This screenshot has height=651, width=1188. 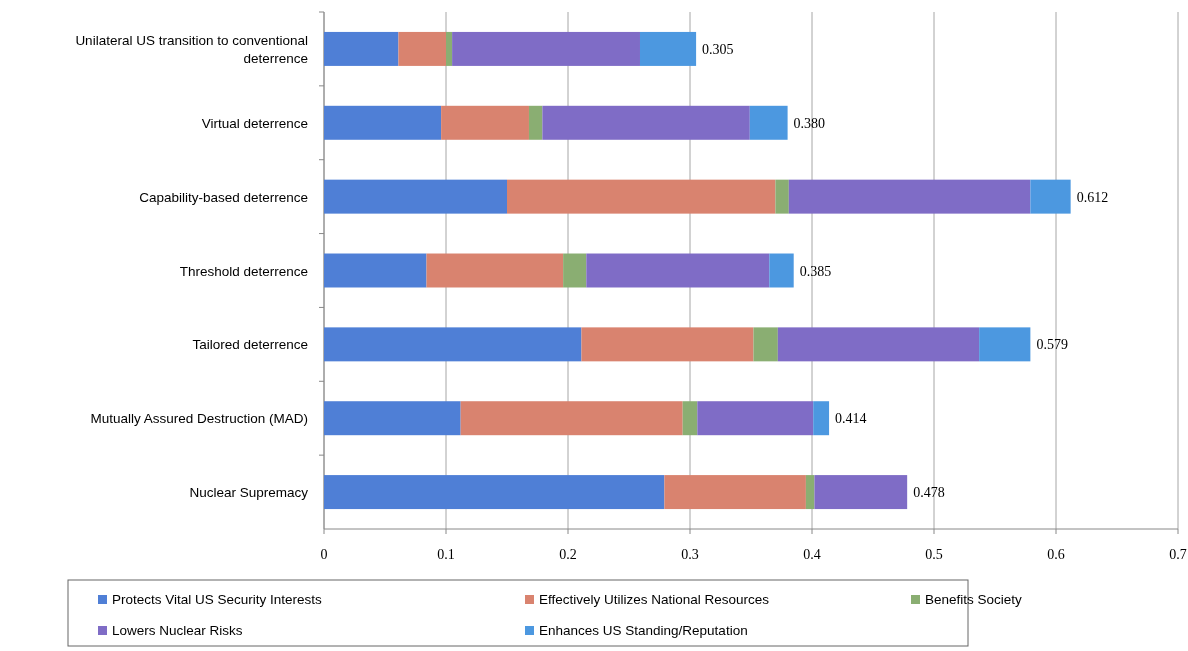 I want to click on y-tick-label: Unilateral US transition to conventional deterrence, so click(x=191, y=49).